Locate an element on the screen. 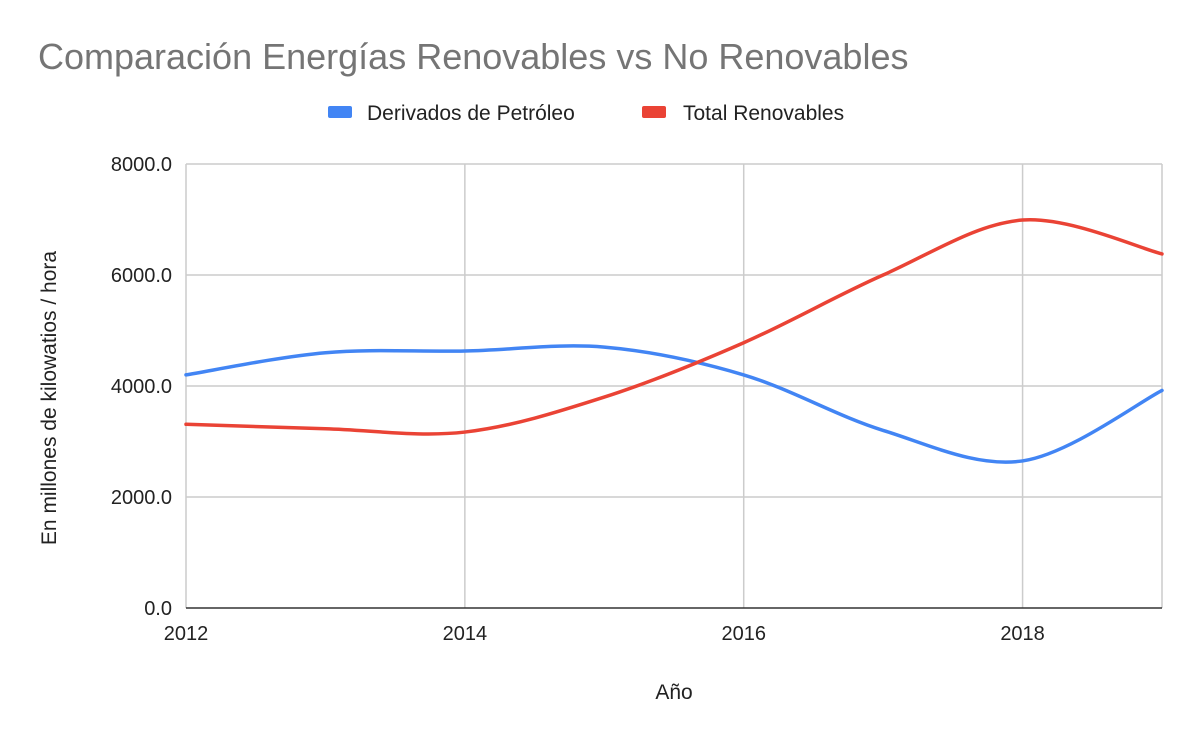  x-axis-label: Año is located at coordinates (673, 692).